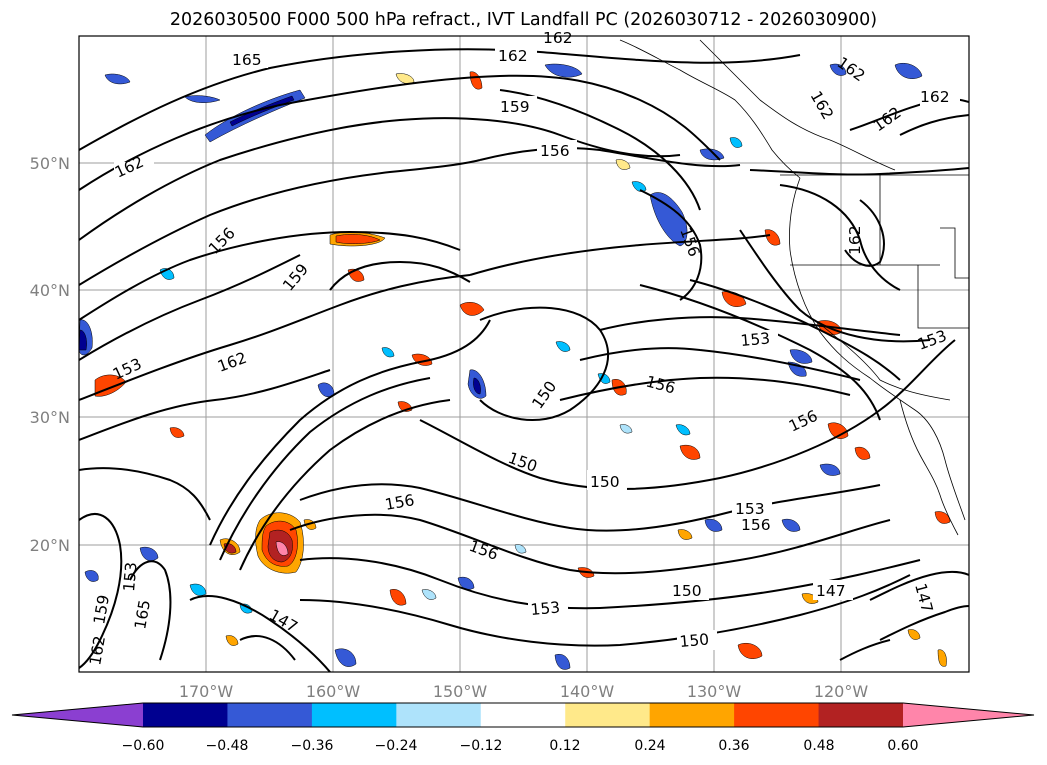 This screenshot has width=1047, height=765. I want to click on colorbar-tick-label: −0.24, so click(396, 746).